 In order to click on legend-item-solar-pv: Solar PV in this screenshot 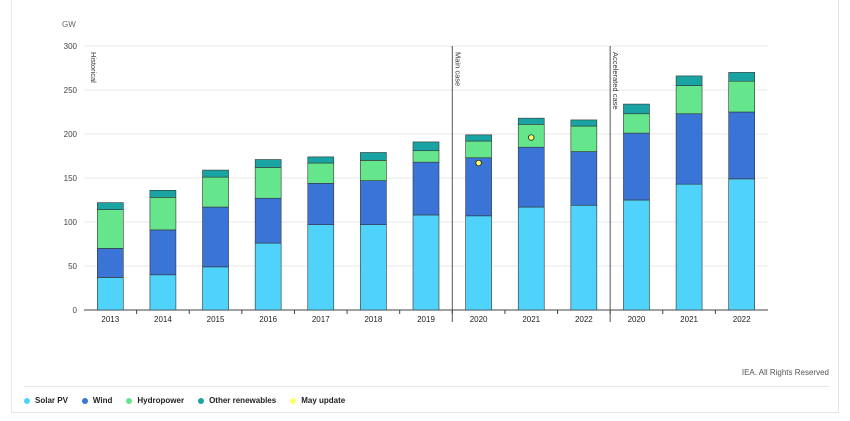, I will do `click(46, 400)`.